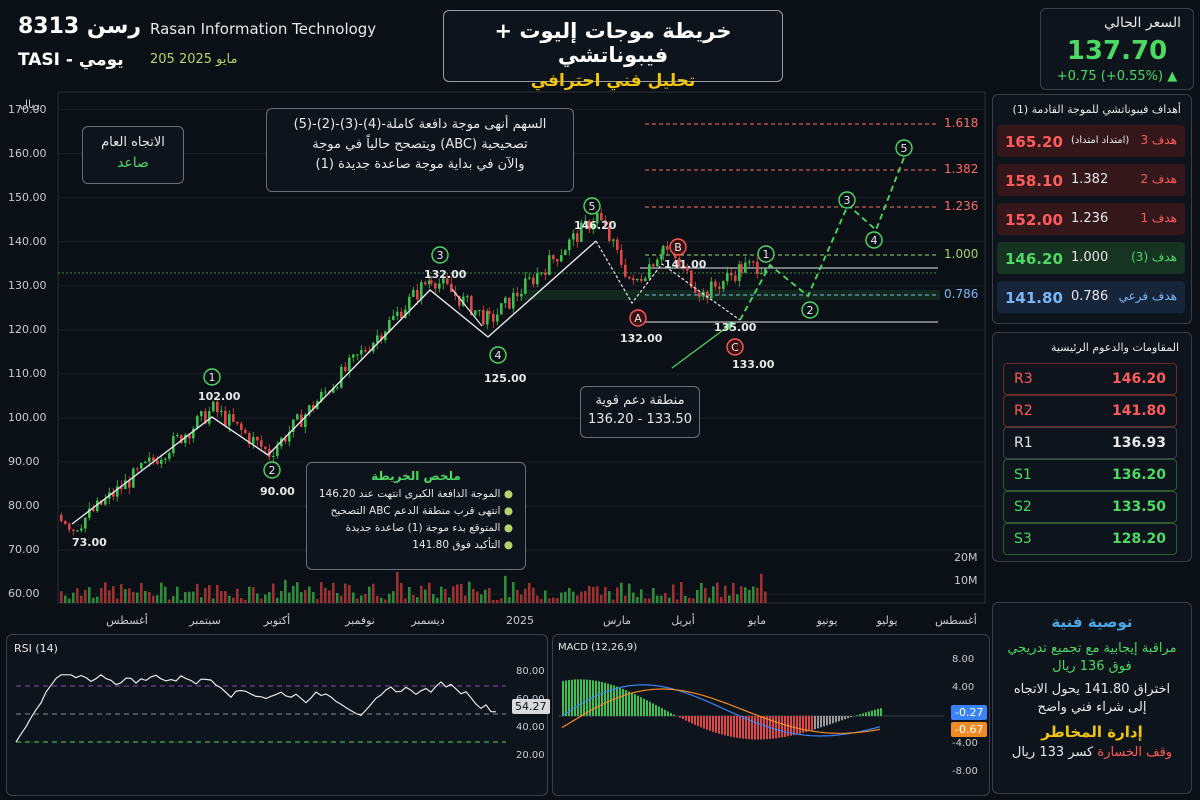  What do you see at coordinates (1090, 539) in the screenshot?
I see `level-row: S3 128.20` at bounding box center [1090, 539].